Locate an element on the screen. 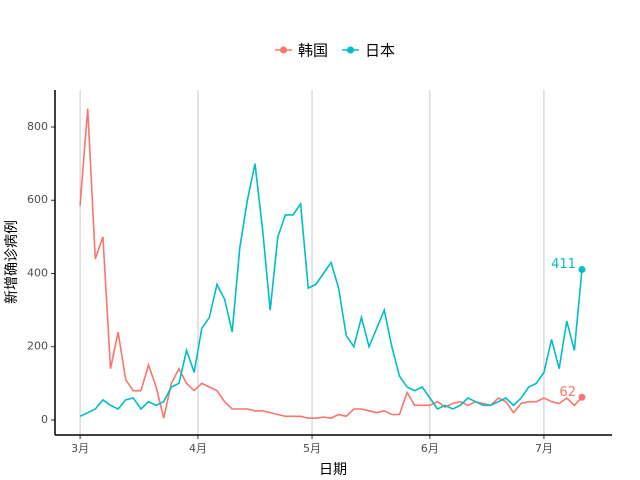 Image resolution: width=640 pixels, height=480 pixels. legend-label: 韩国 is located at coordinates (313, 51).